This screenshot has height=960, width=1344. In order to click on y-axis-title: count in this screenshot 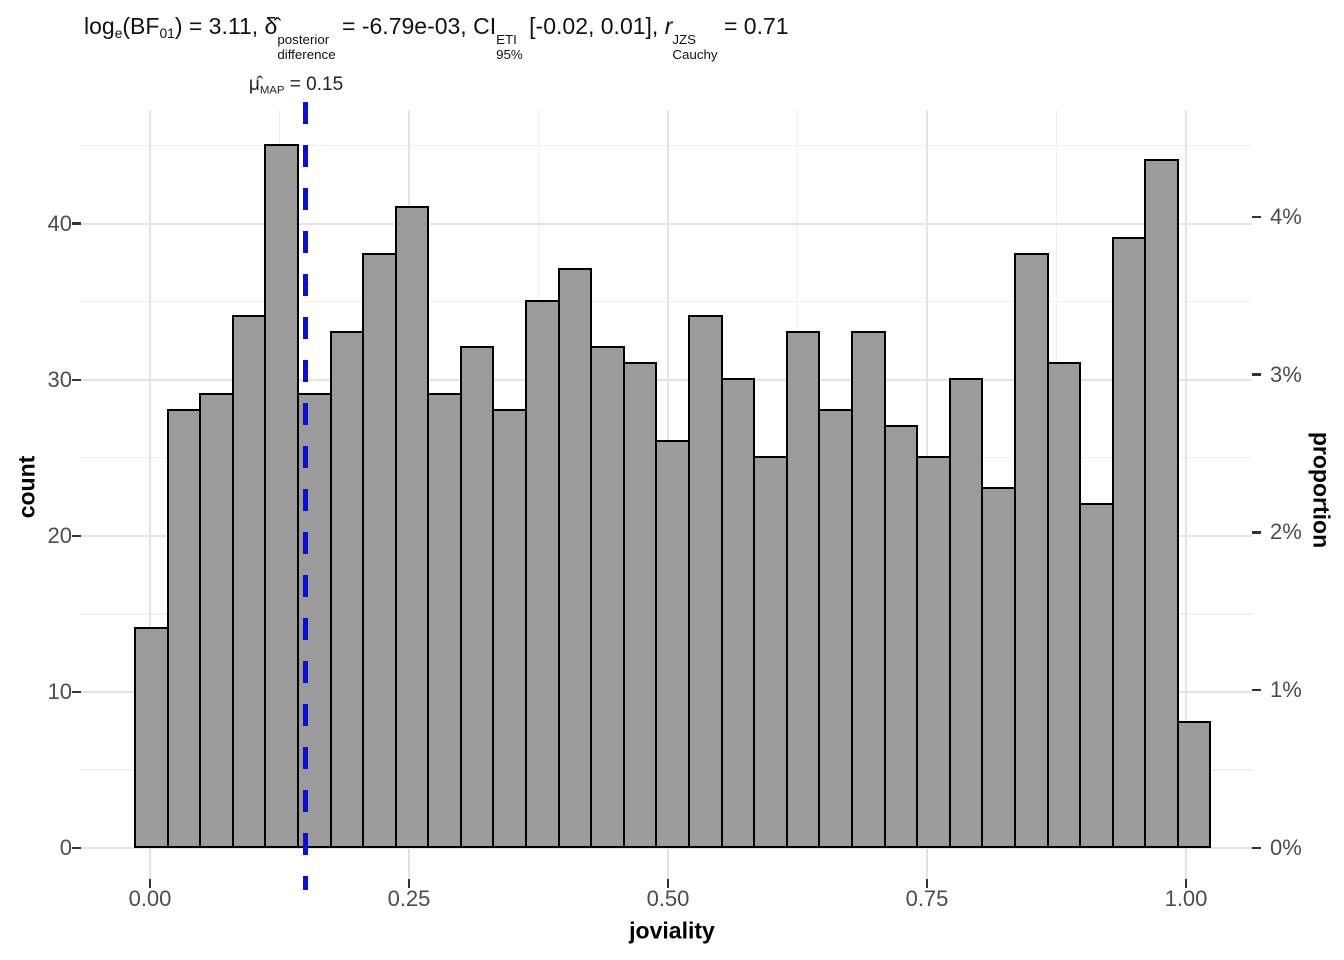, I will do `click(26, 487)`.